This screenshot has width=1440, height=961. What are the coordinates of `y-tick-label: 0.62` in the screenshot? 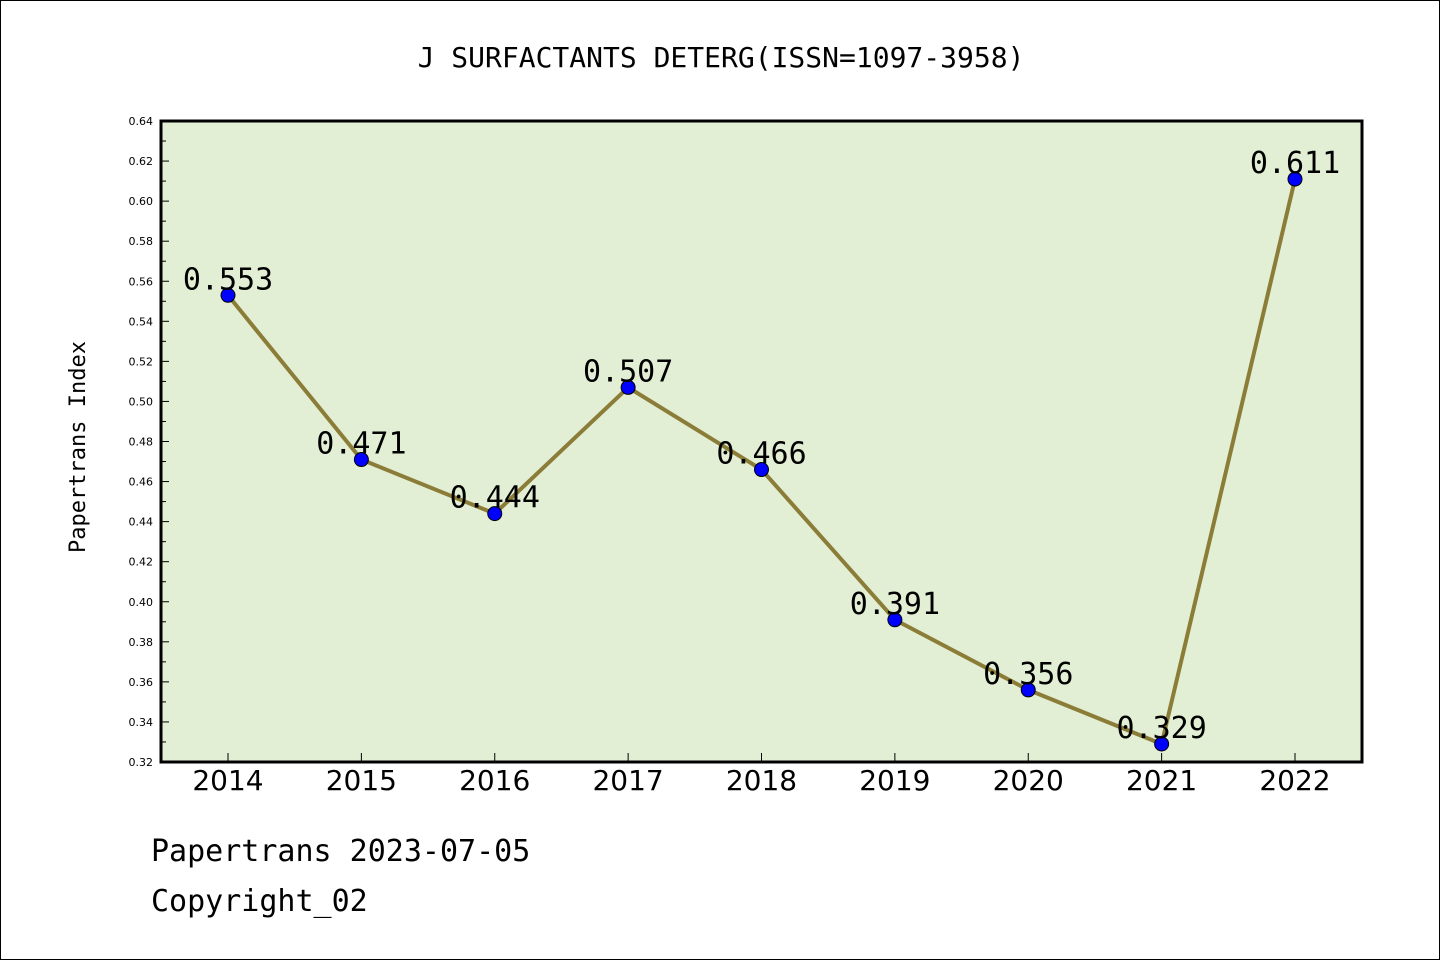 It's located at (141, 161).